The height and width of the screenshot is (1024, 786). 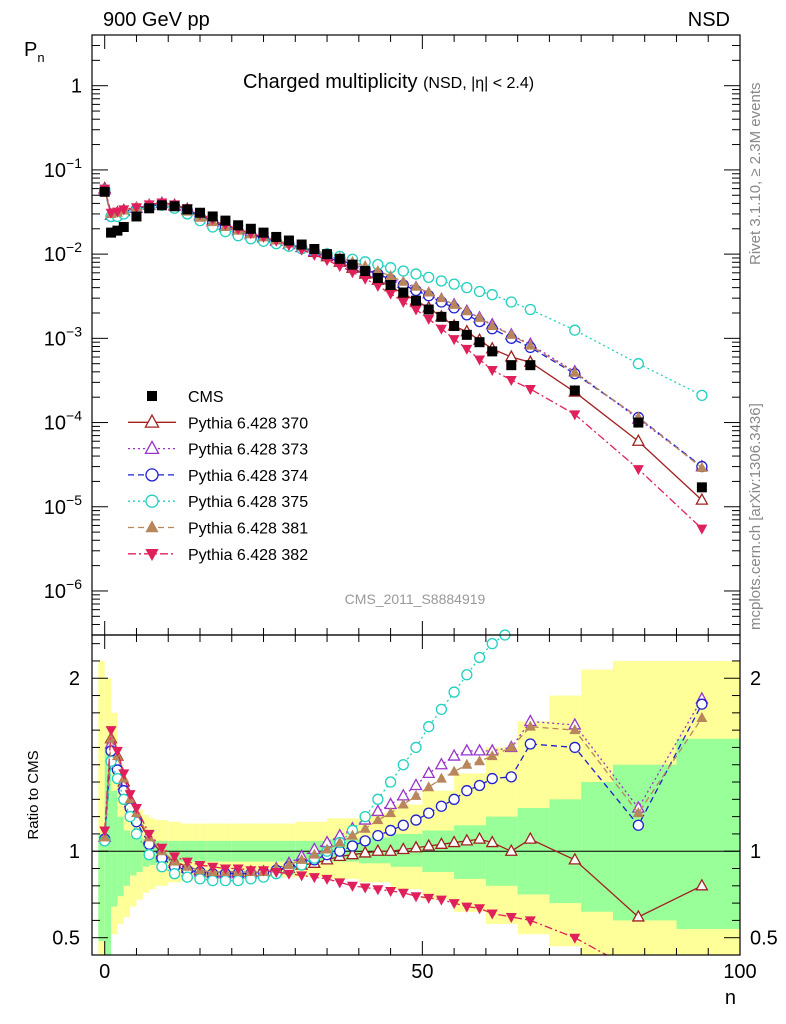 What do you see at coordinates (730, 998) in the screenshot?
I see `x-axis-label: n` at bounding box center [730, 998].